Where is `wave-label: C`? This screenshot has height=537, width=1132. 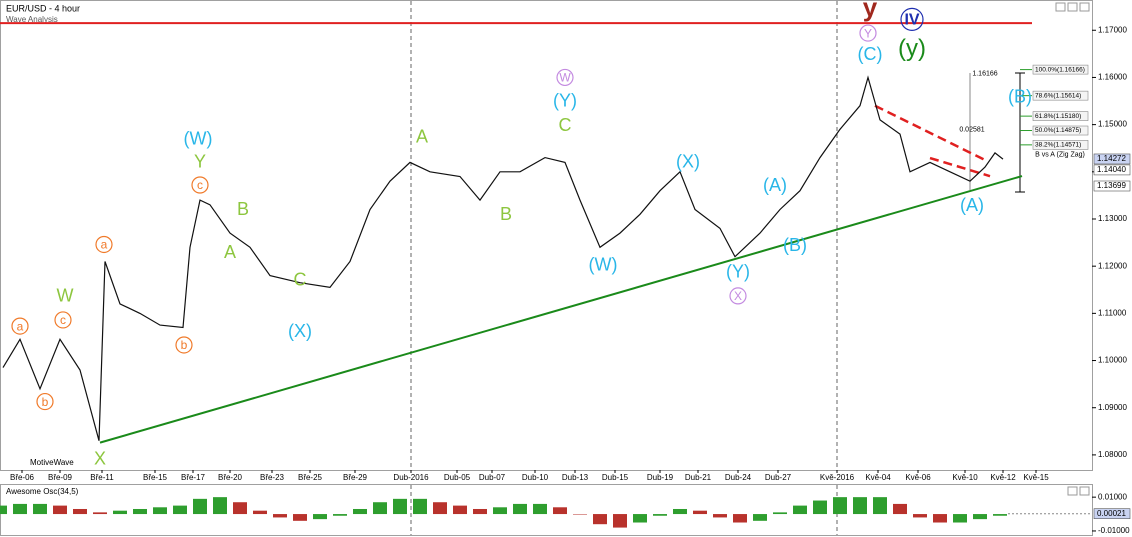
wave-label: C is located at coordinates (300, 280).